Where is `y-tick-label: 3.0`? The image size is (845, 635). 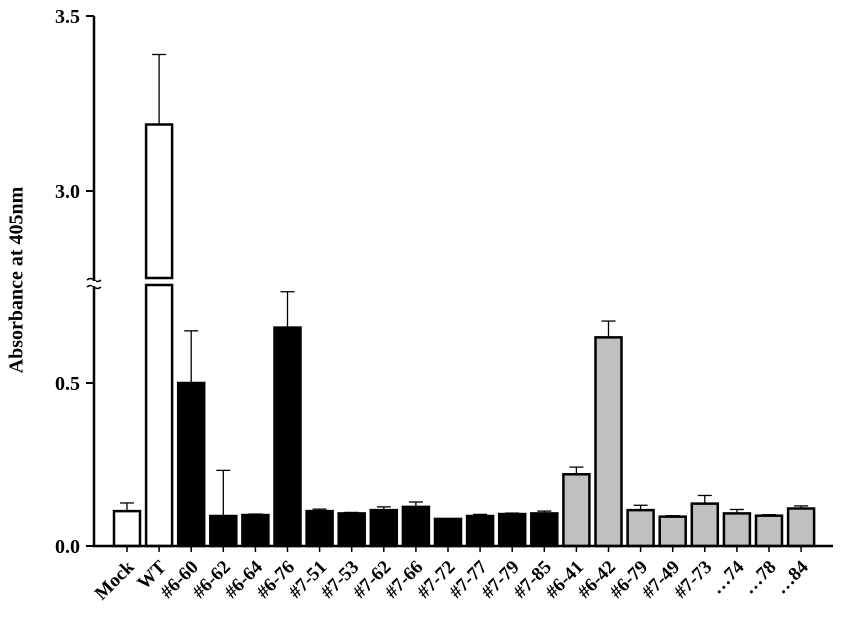 y-tick-label: 3.0 is located at coordinates (67, 192).